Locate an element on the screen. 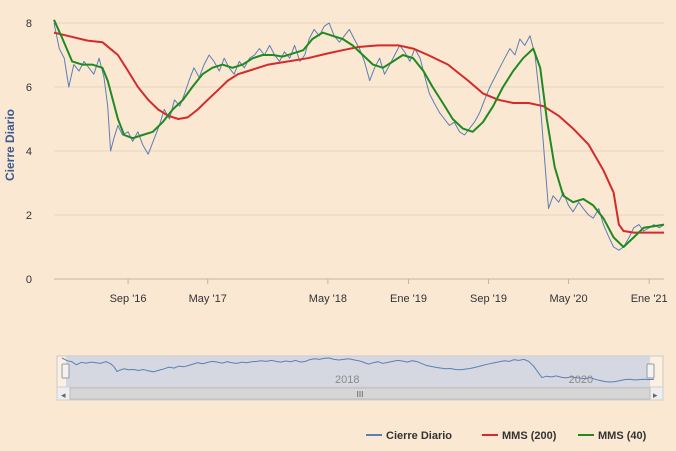 The image size is (676, 451). navigator-left-handle is located at coordinates (65, 371).